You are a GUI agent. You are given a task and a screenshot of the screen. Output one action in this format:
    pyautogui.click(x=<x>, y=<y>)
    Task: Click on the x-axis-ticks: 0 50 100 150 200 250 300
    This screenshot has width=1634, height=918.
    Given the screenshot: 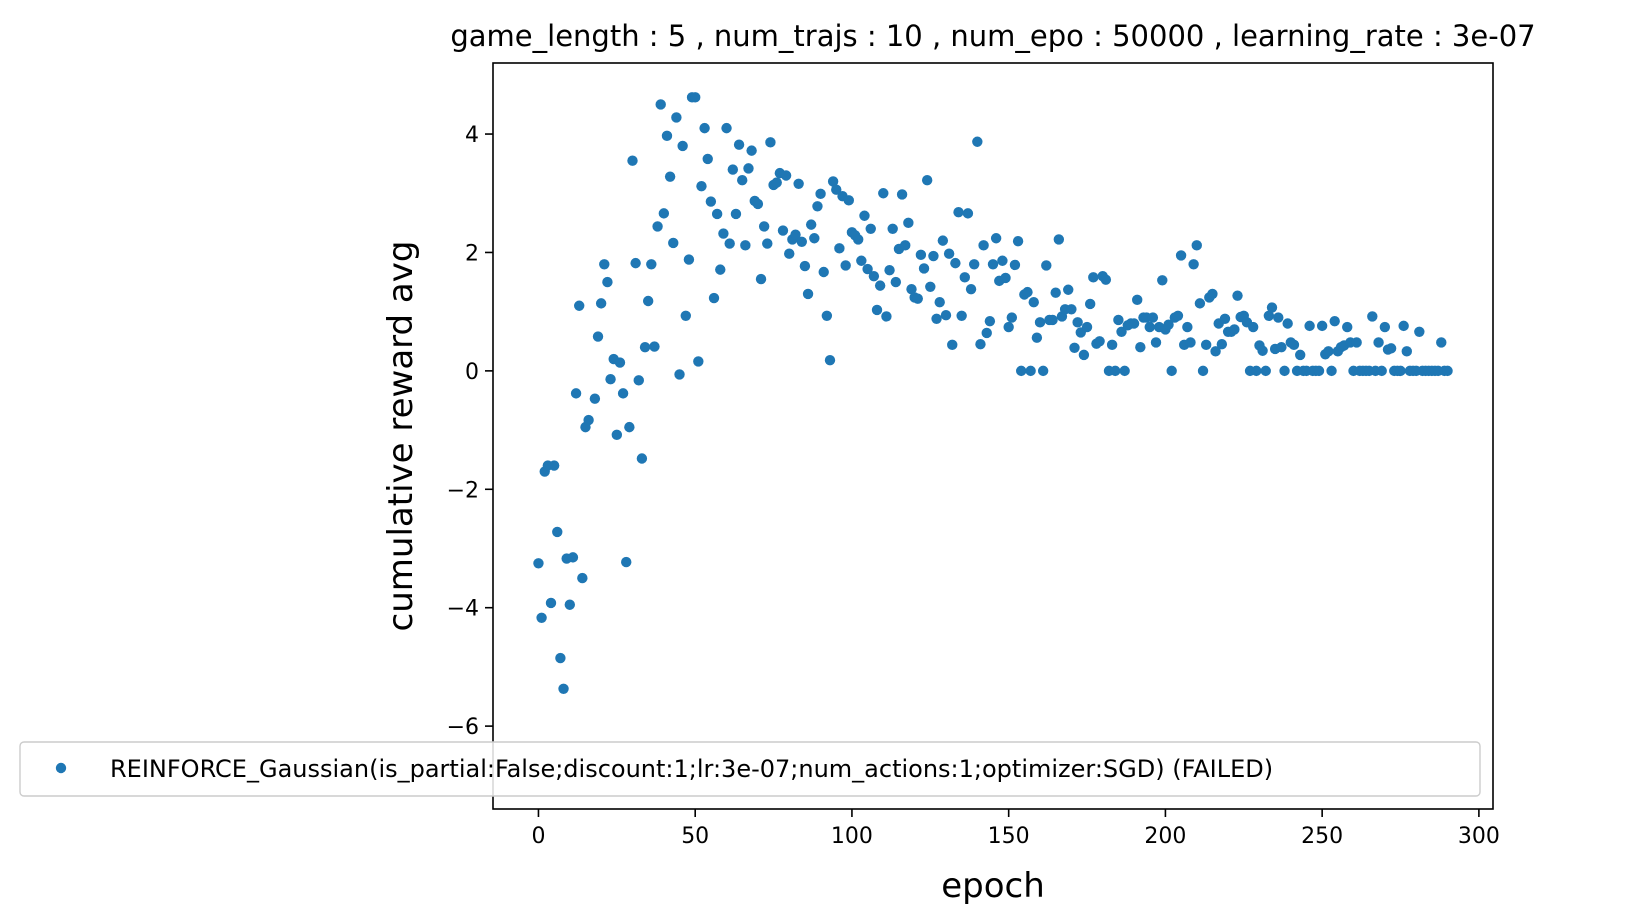 What is the action you would take?
    pyautogui.click(x=1015, y=829)
    